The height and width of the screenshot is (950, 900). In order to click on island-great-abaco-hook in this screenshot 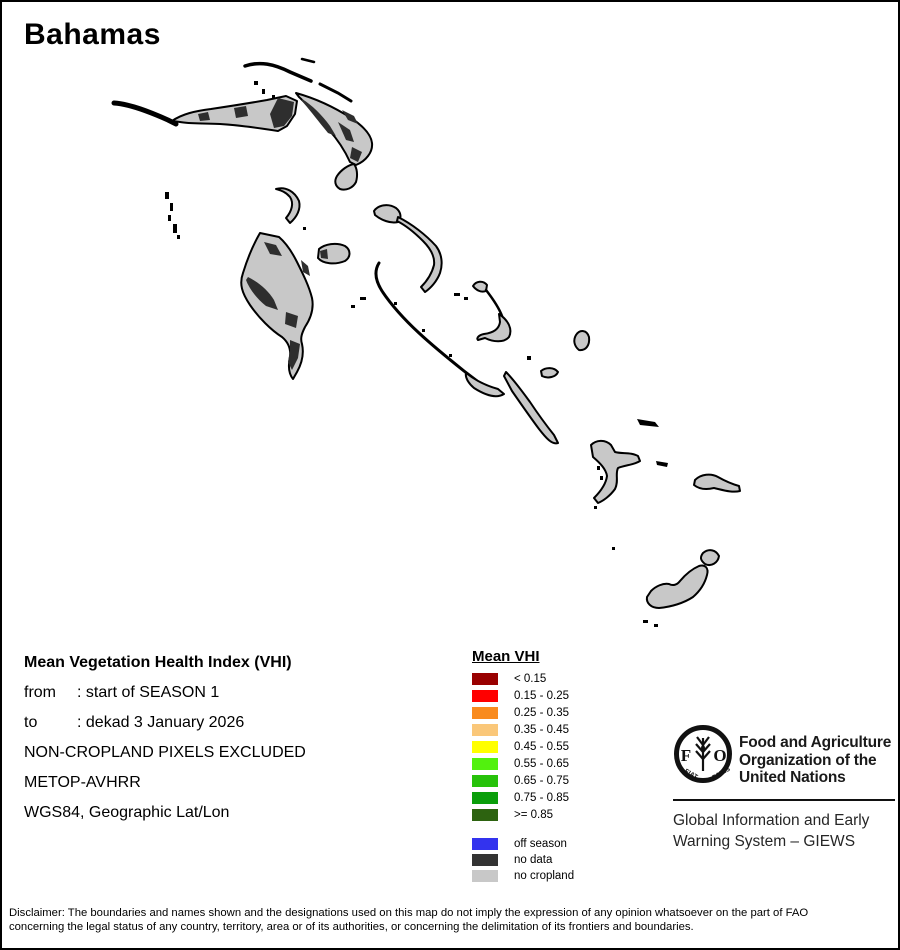, I will do `click(346, 177)`.